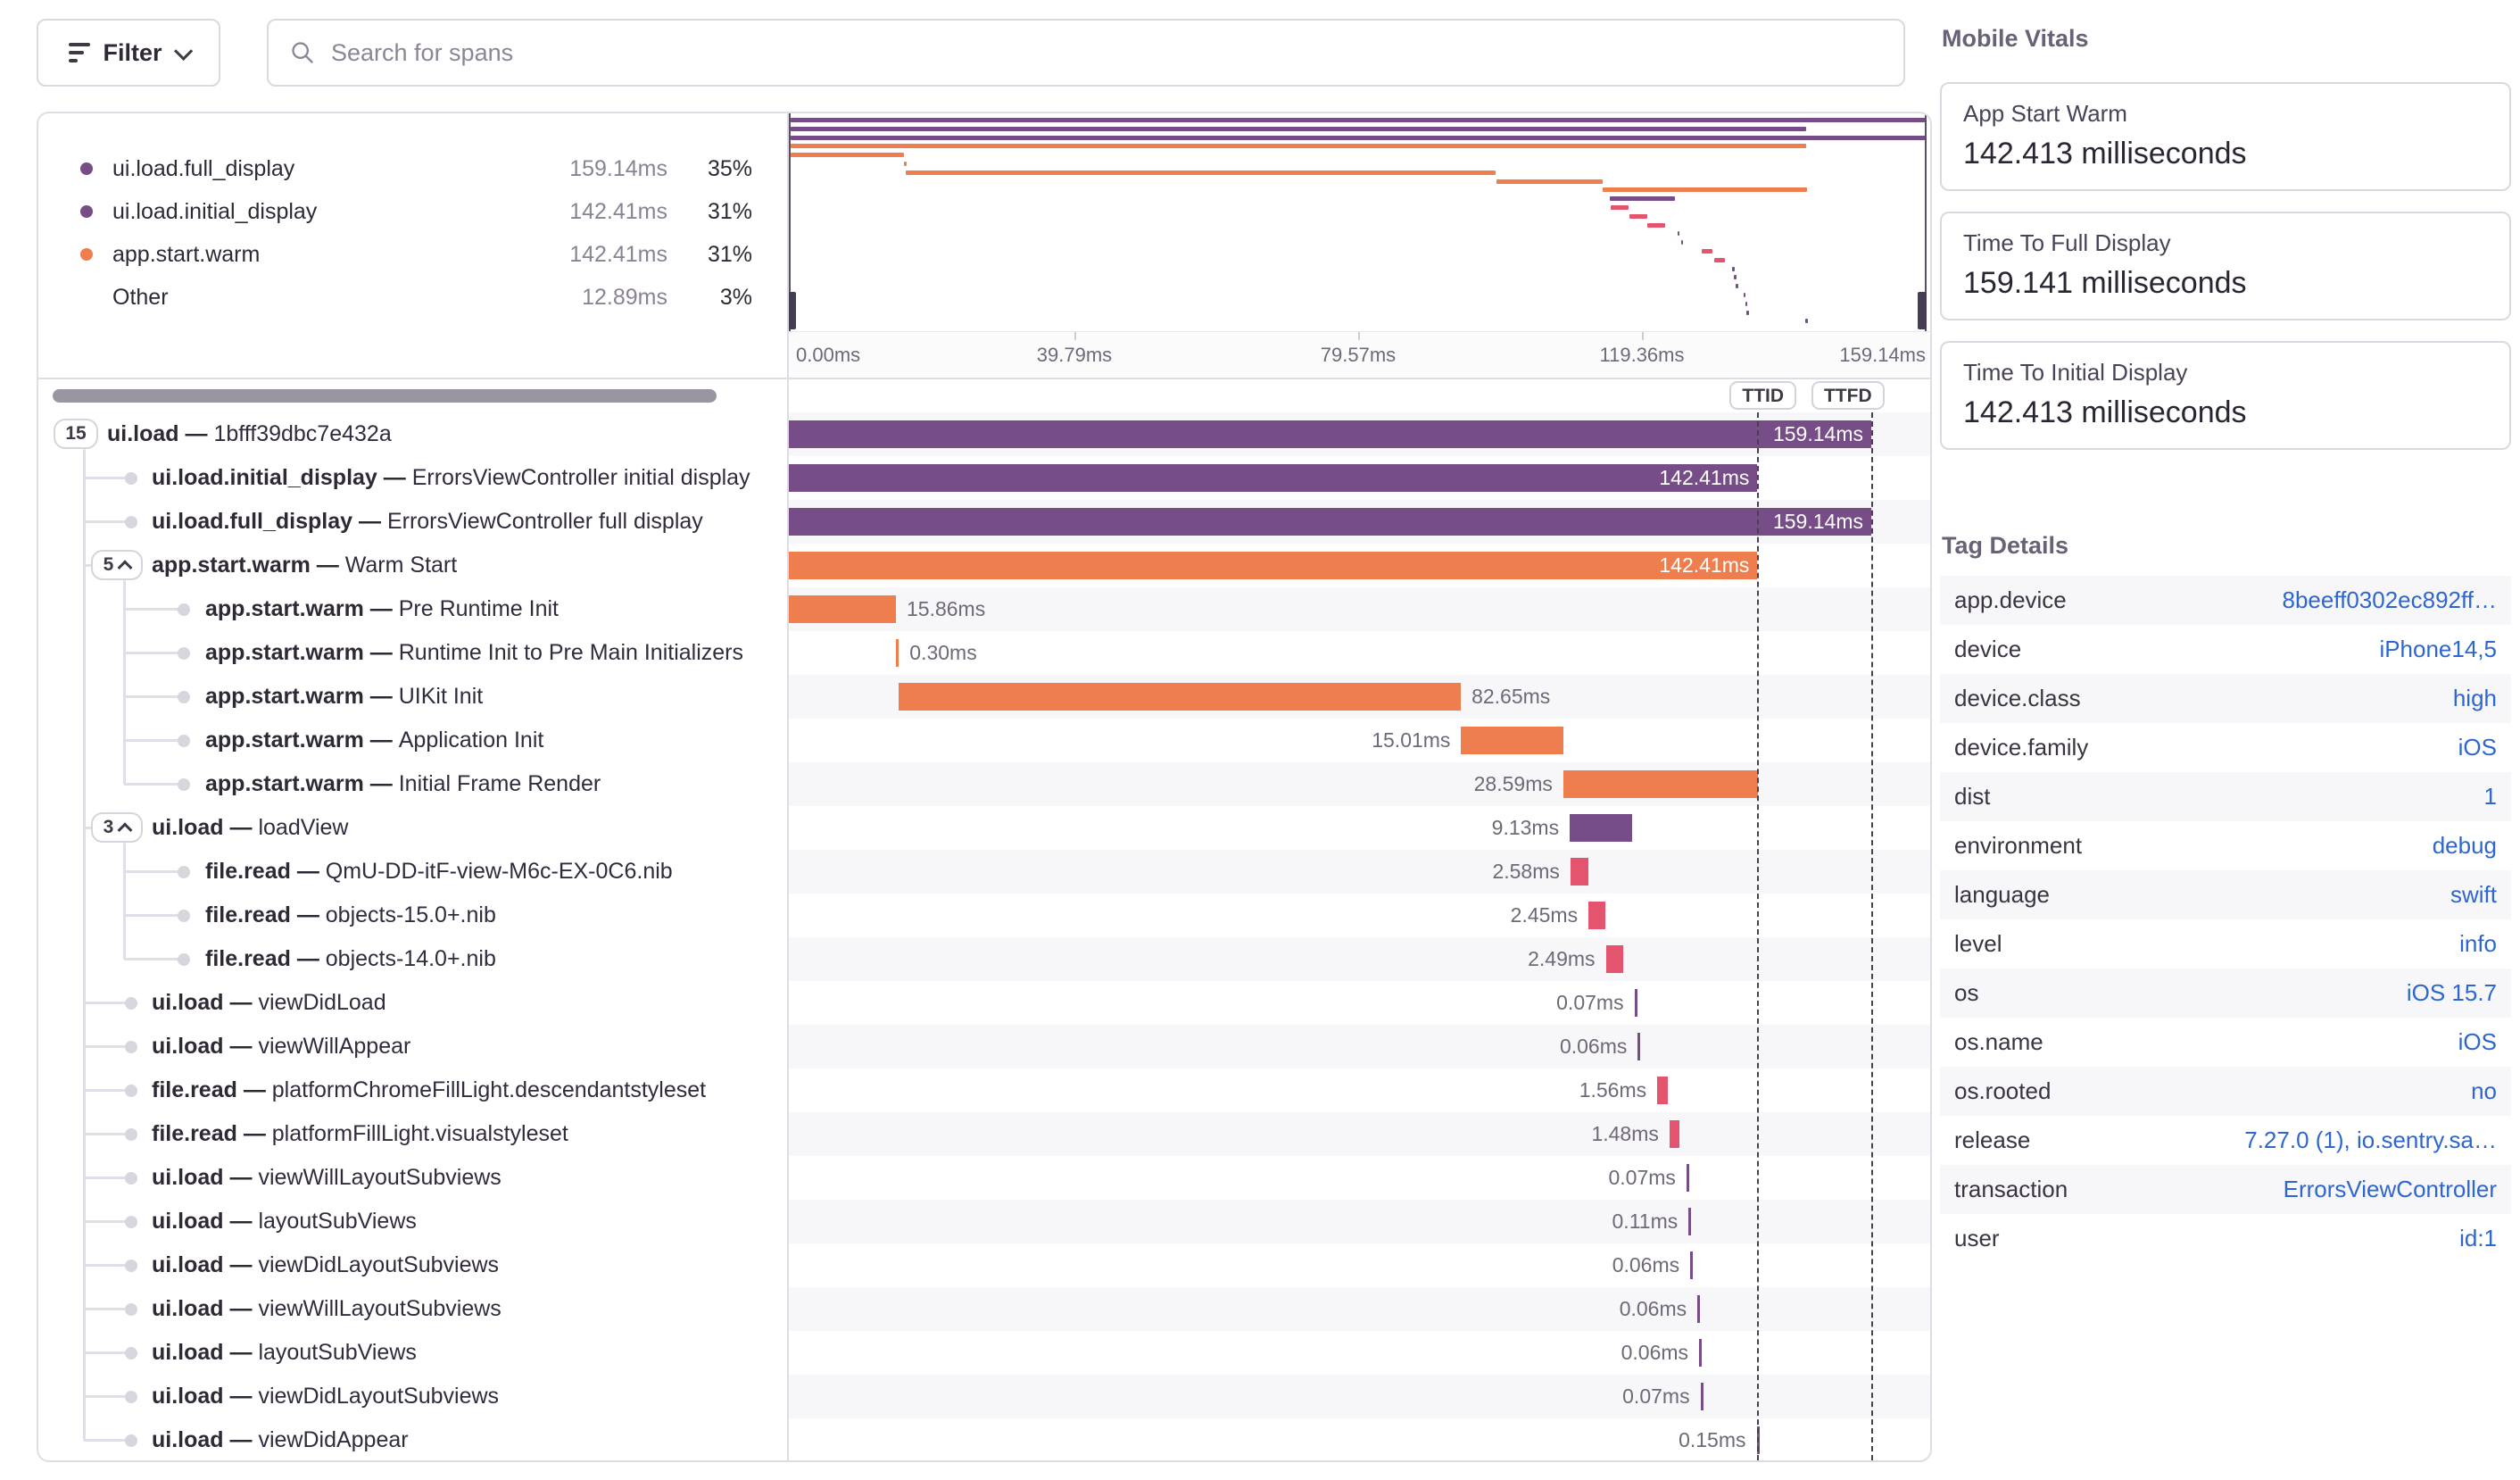 The width and height of the screenshot is (2520, 1480). I want to click on tag-key: transaction, so click(2011, 1189).